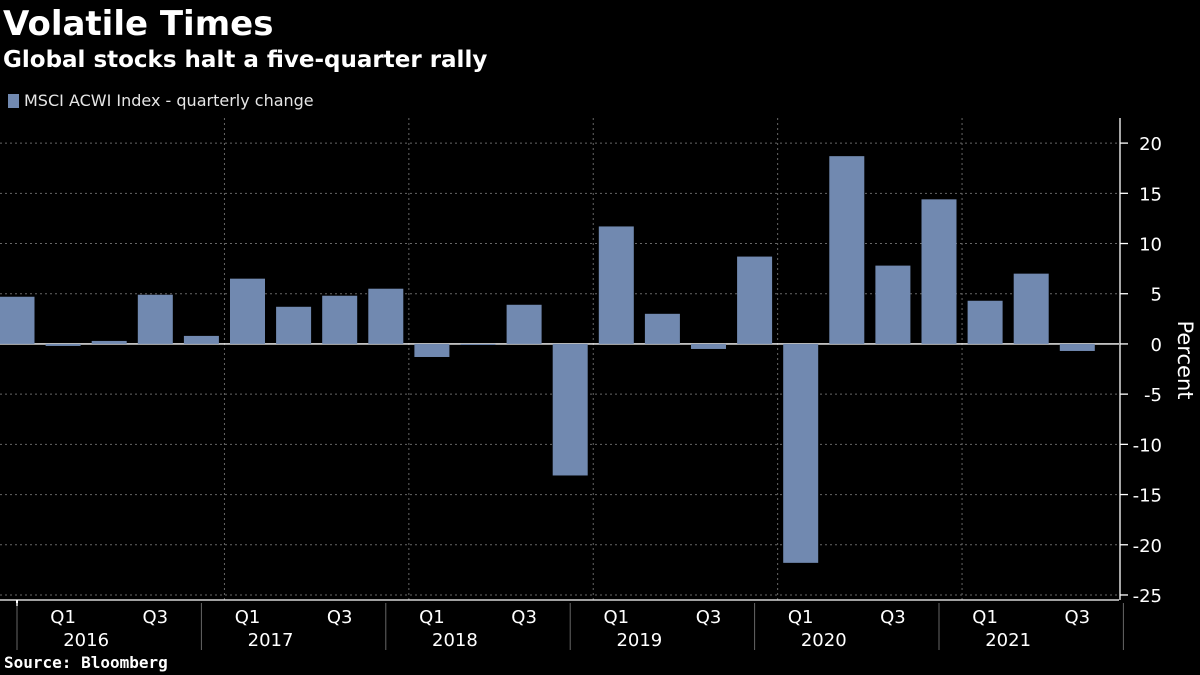  I want to click on y-tick-label: -10, so click(1147, 445).